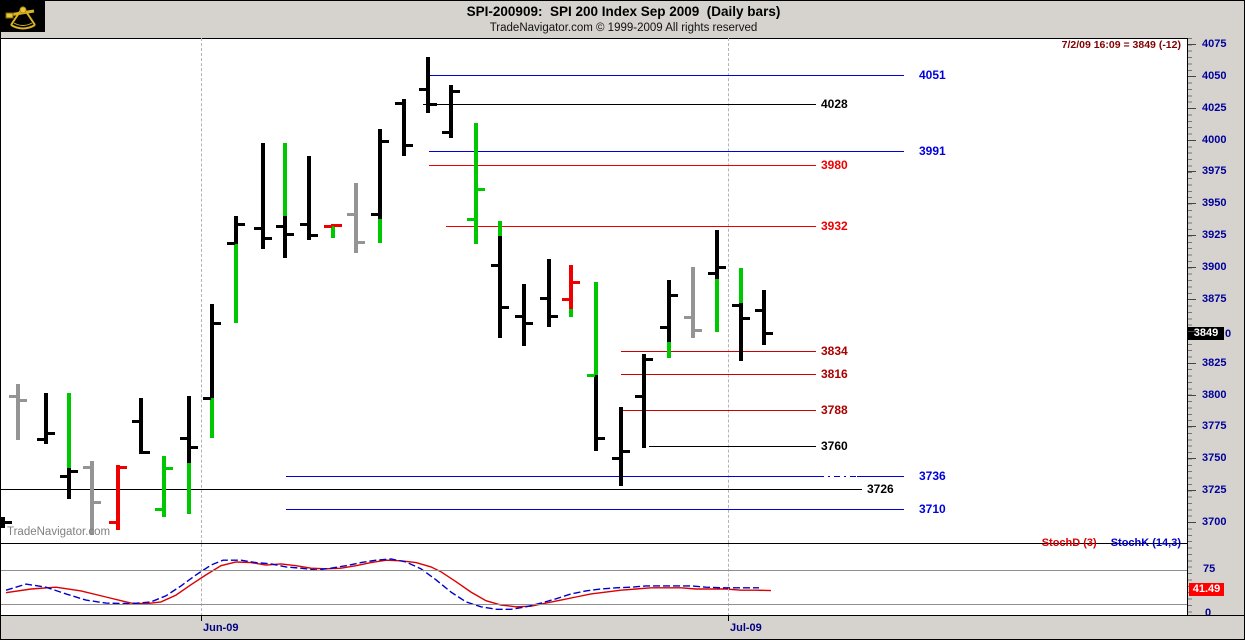  I want to click on month-label: Jun-09, so click(221, 628).